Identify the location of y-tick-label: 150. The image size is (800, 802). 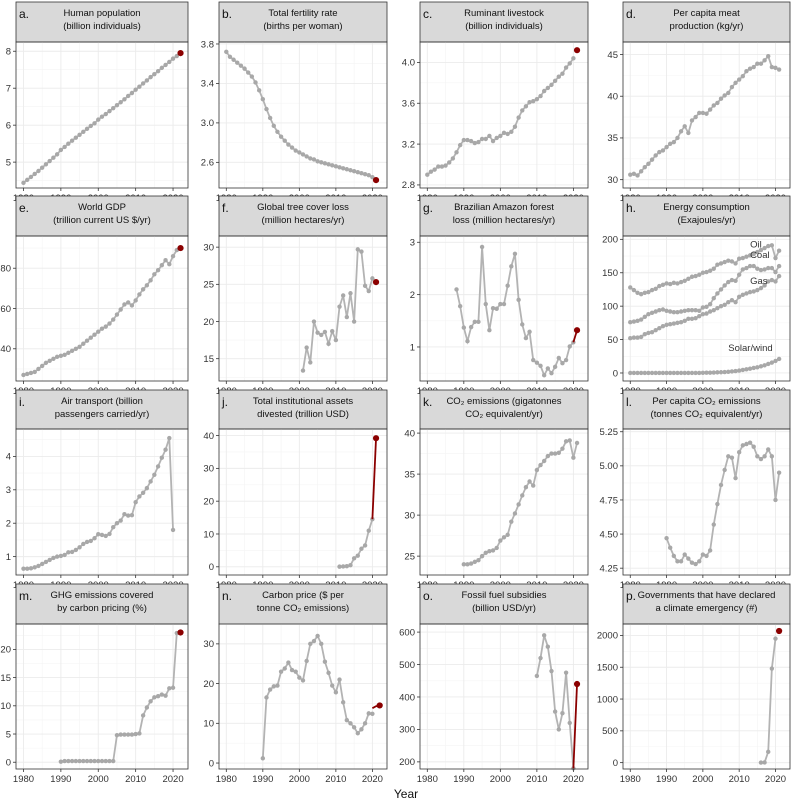
(610, 273).